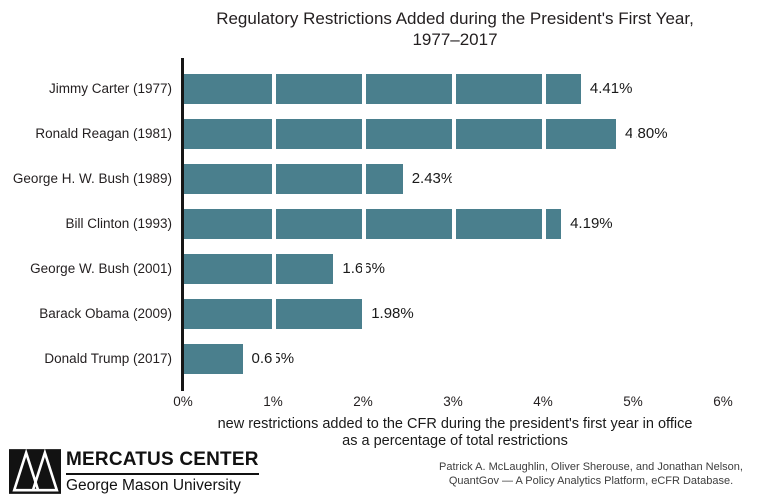  What do you see at coordinates (455, 39) in the screenshot?
I see `chart-title-line2: 1977–2017` at bounding box center [455, 39].